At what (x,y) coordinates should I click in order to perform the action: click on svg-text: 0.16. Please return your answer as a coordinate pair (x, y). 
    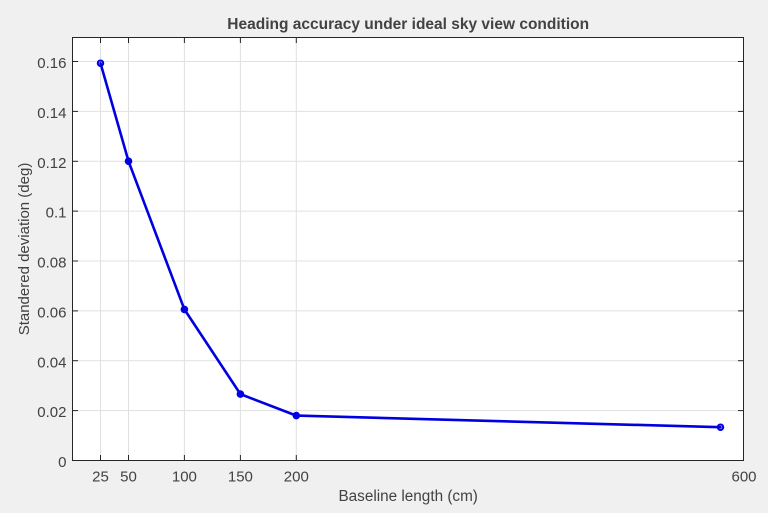
    Looking at the image, I should click on (51, 63).